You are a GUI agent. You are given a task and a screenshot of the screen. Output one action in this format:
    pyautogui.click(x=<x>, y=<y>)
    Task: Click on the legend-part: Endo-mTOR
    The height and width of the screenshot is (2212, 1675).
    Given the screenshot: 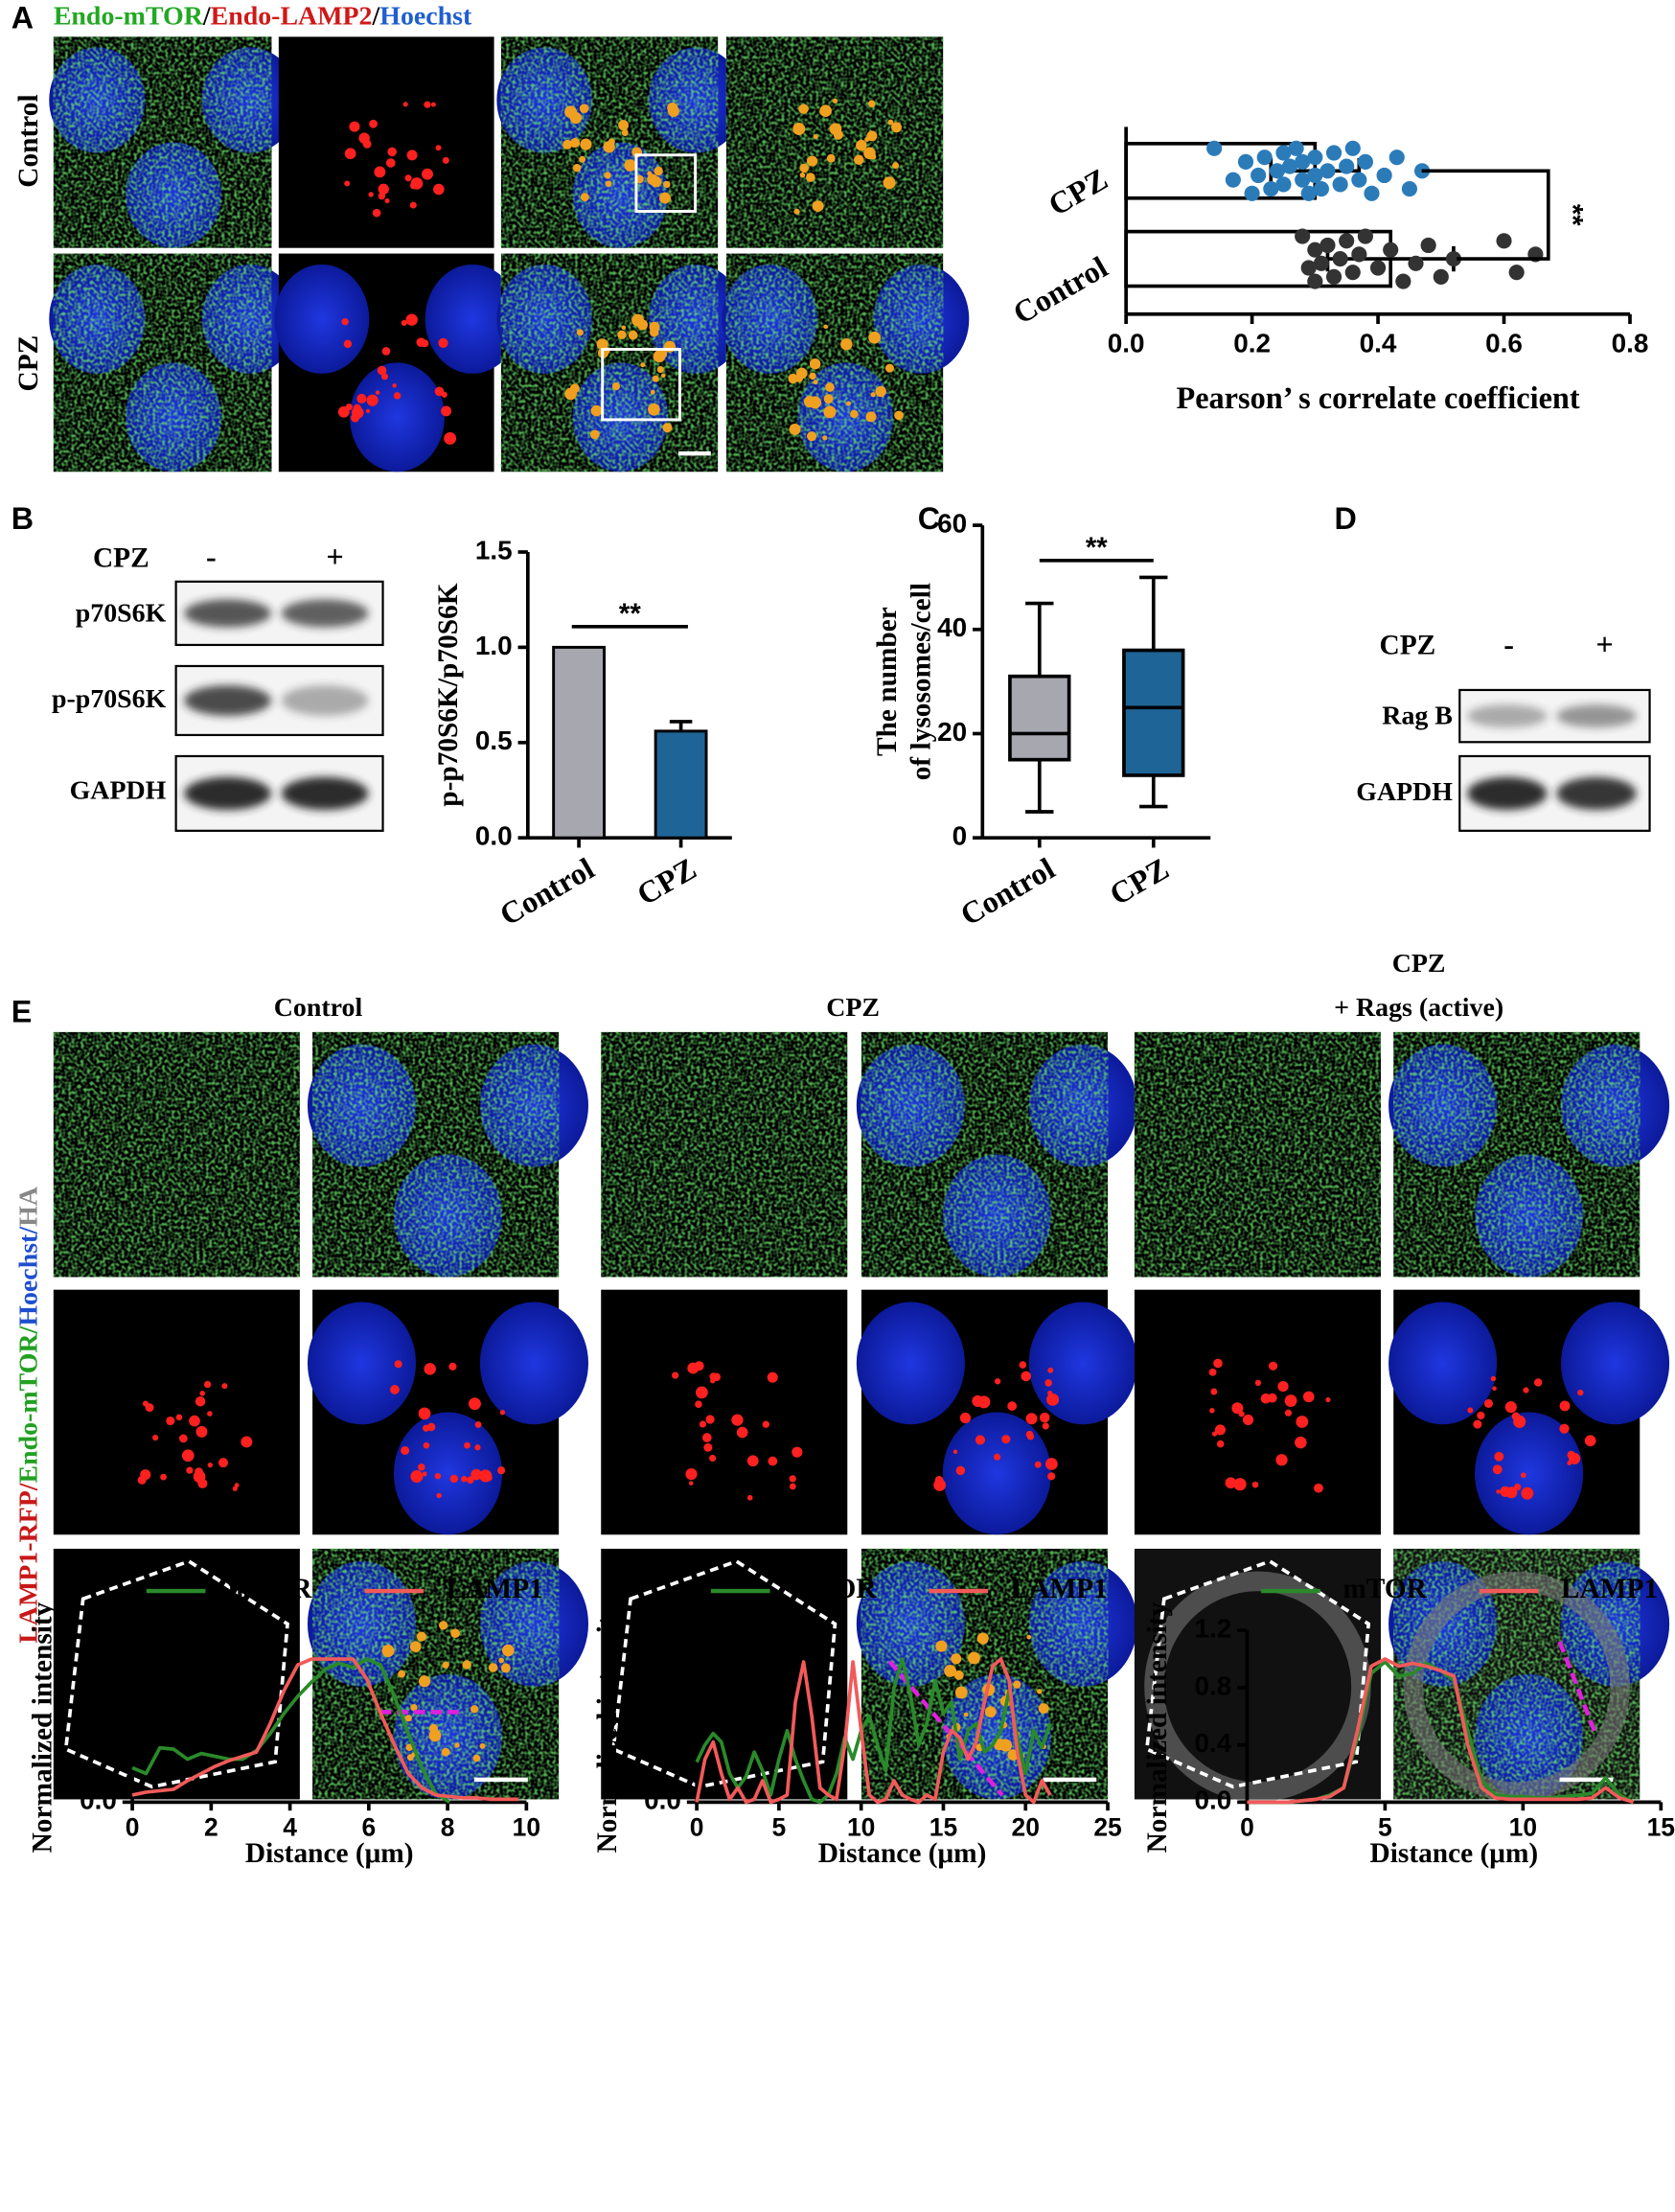 What is the action you would take?
    pyautogui.click(x=129, y=17)
    